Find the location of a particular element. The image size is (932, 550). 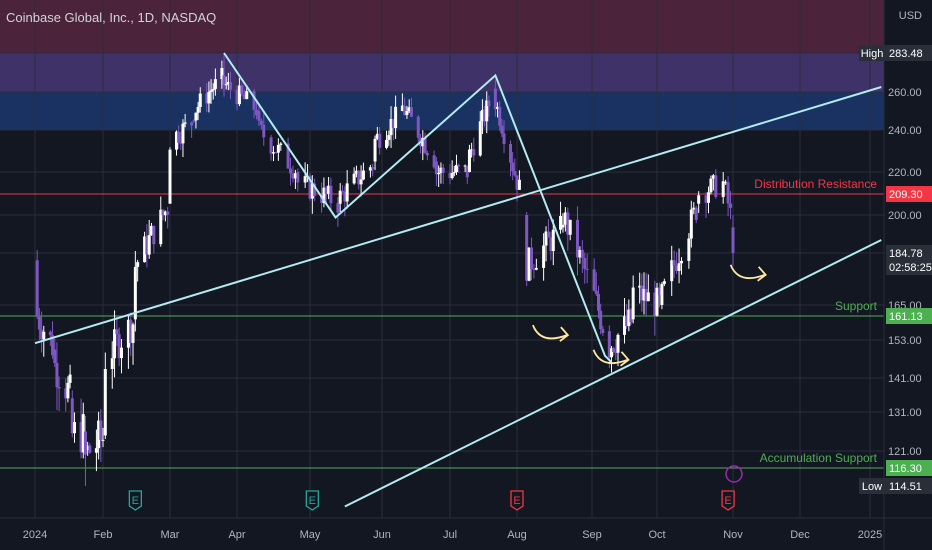

chart-title: Coinbase Global, Inc., 1D, NASDAQ is located at coordinates (111, 17).